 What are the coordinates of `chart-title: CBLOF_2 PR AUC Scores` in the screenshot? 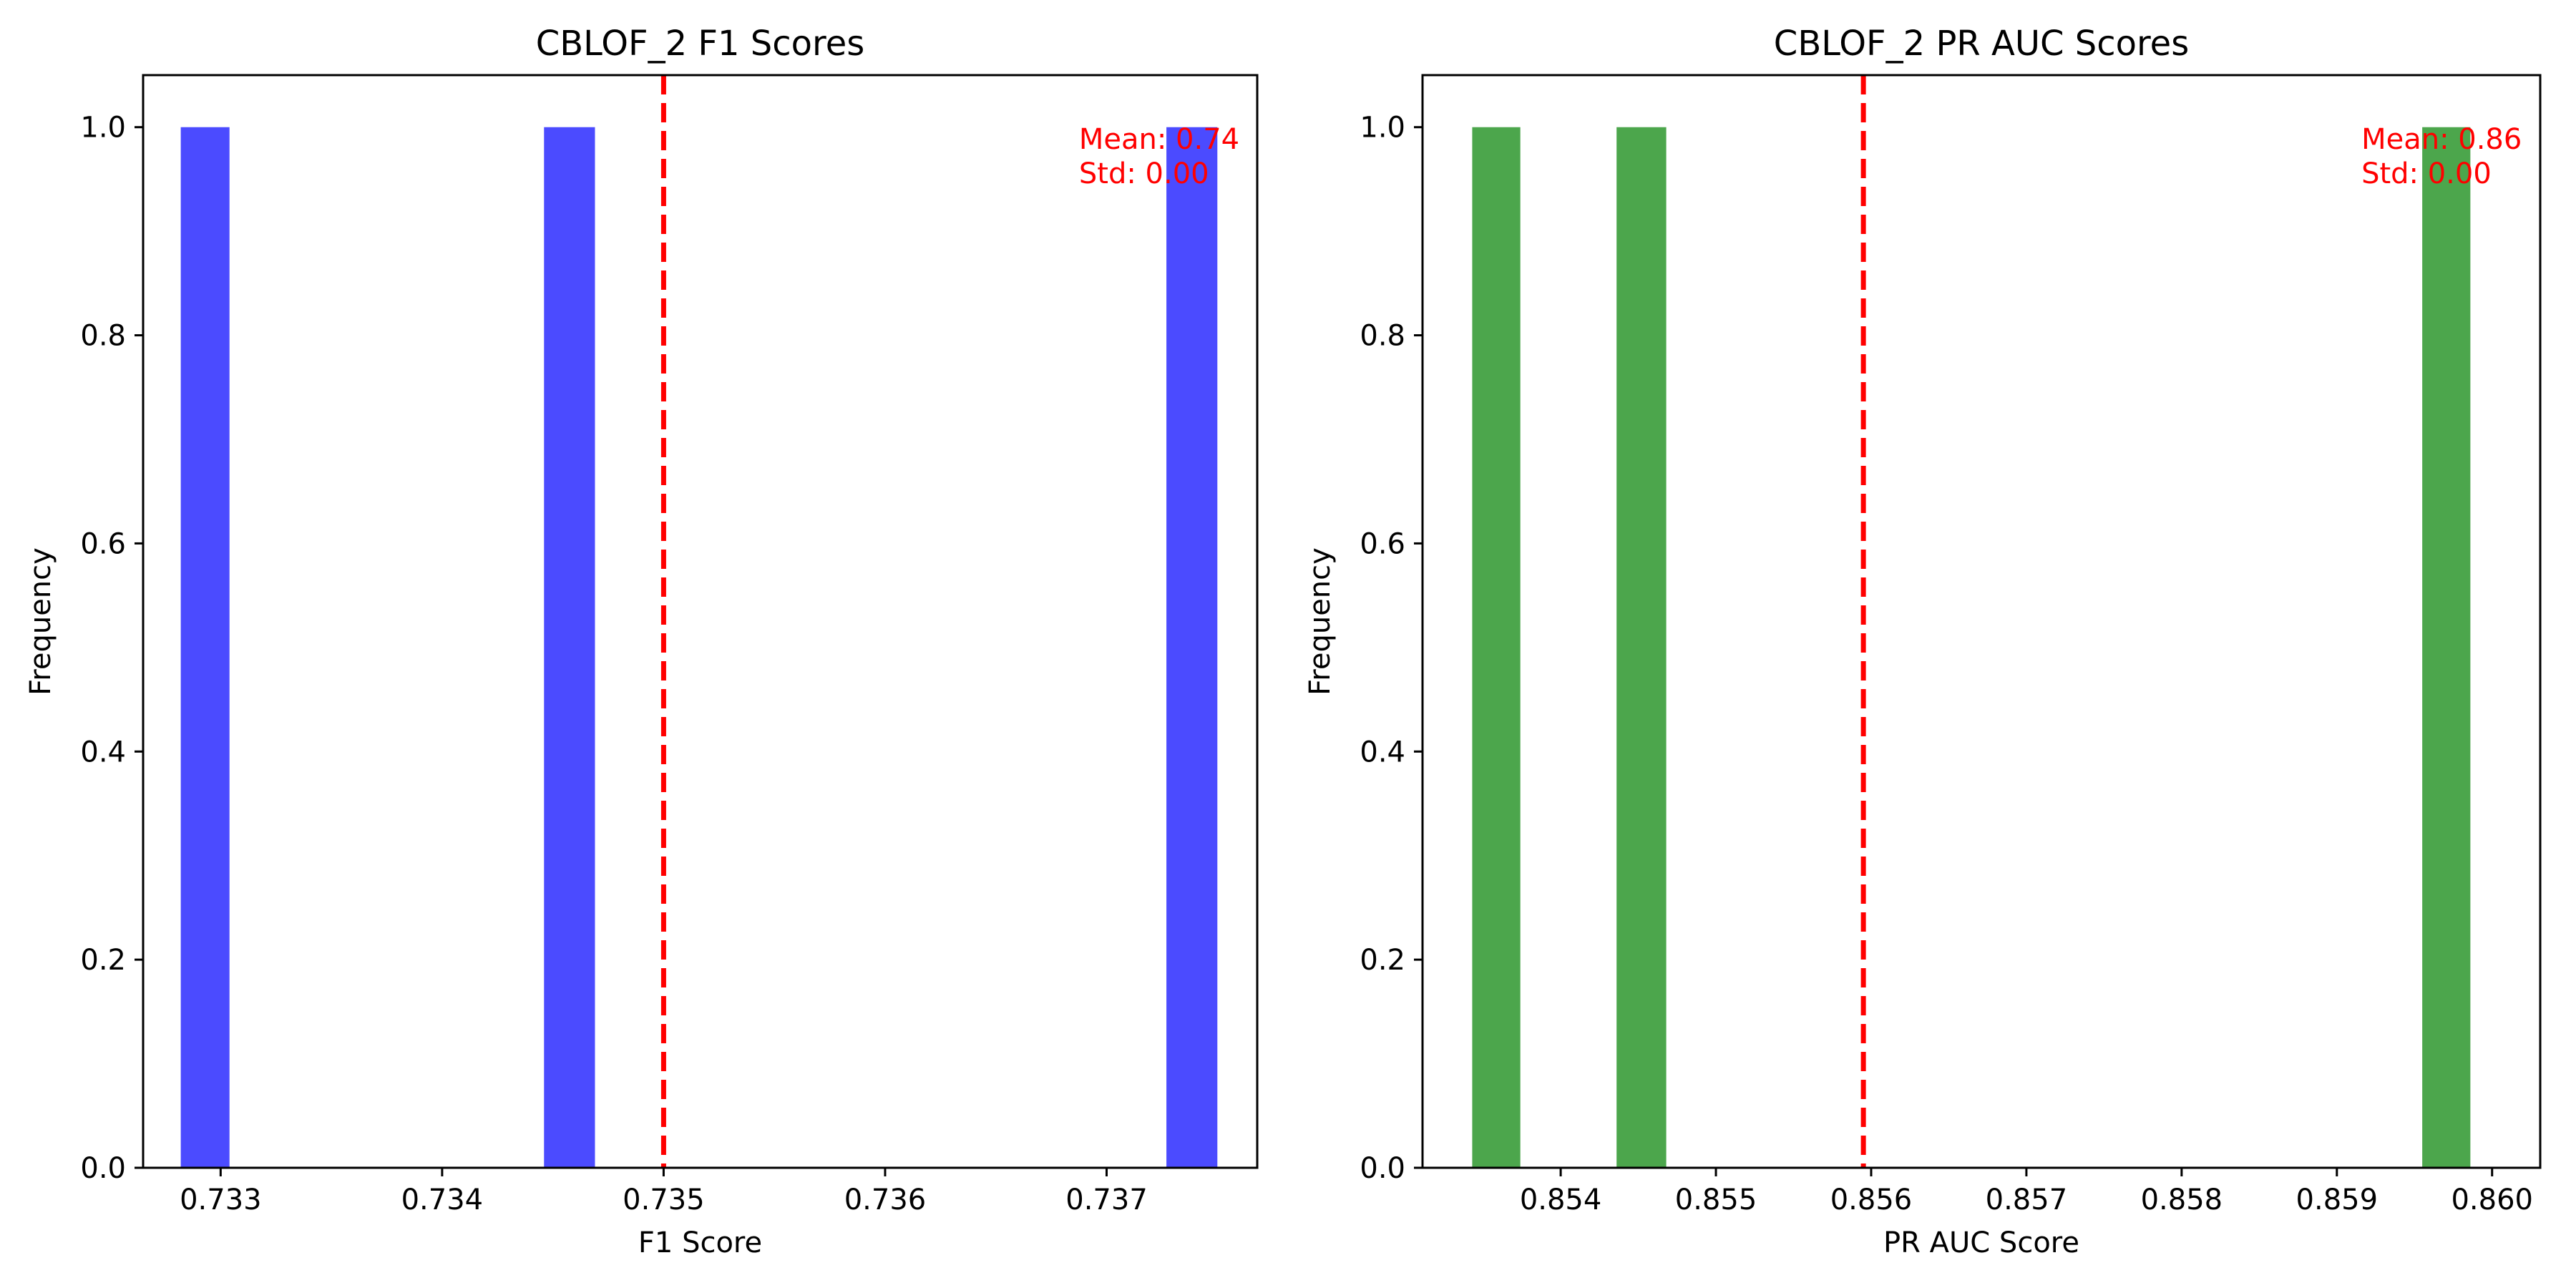 It's located at (1981, 44).